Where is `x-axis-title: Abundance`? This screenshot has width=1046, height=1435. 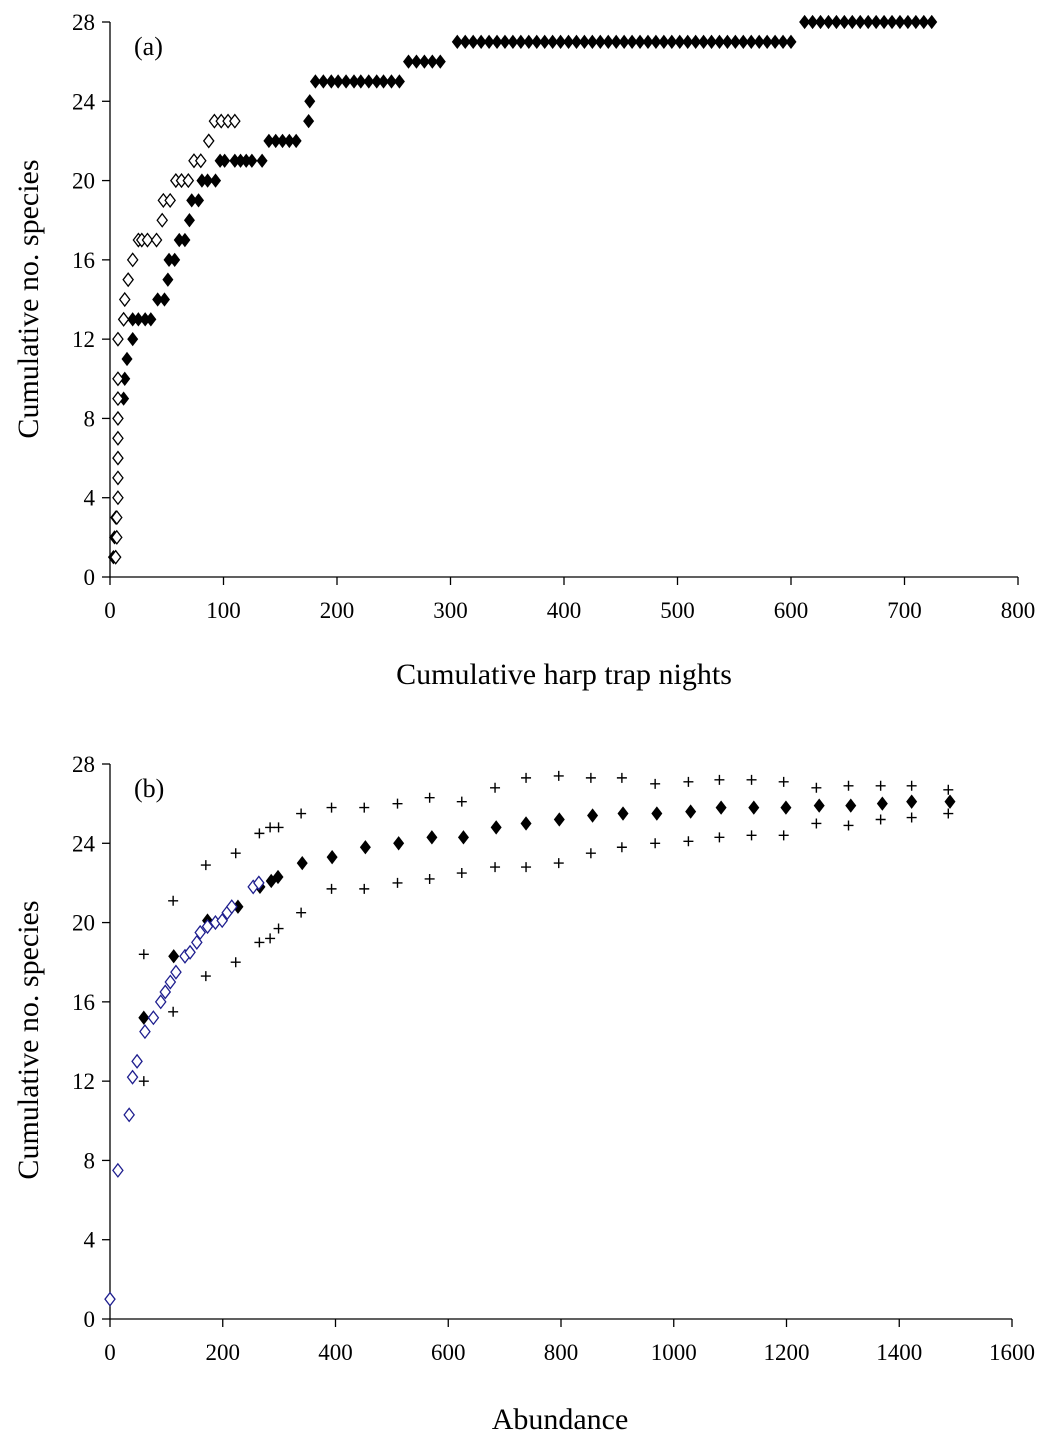 x-axis-title: Abundance is located at coordinates (560, 1419).